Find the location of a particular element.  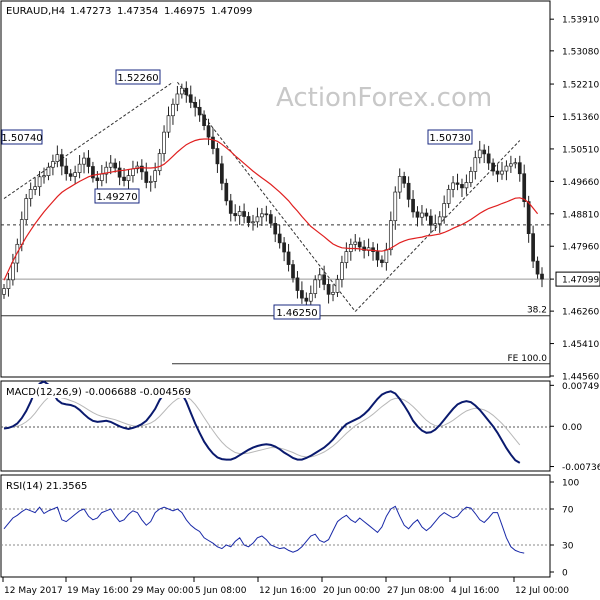

macd-axis: 0.00749 0.00 -0.007363 is located at coordinates (575, 427).